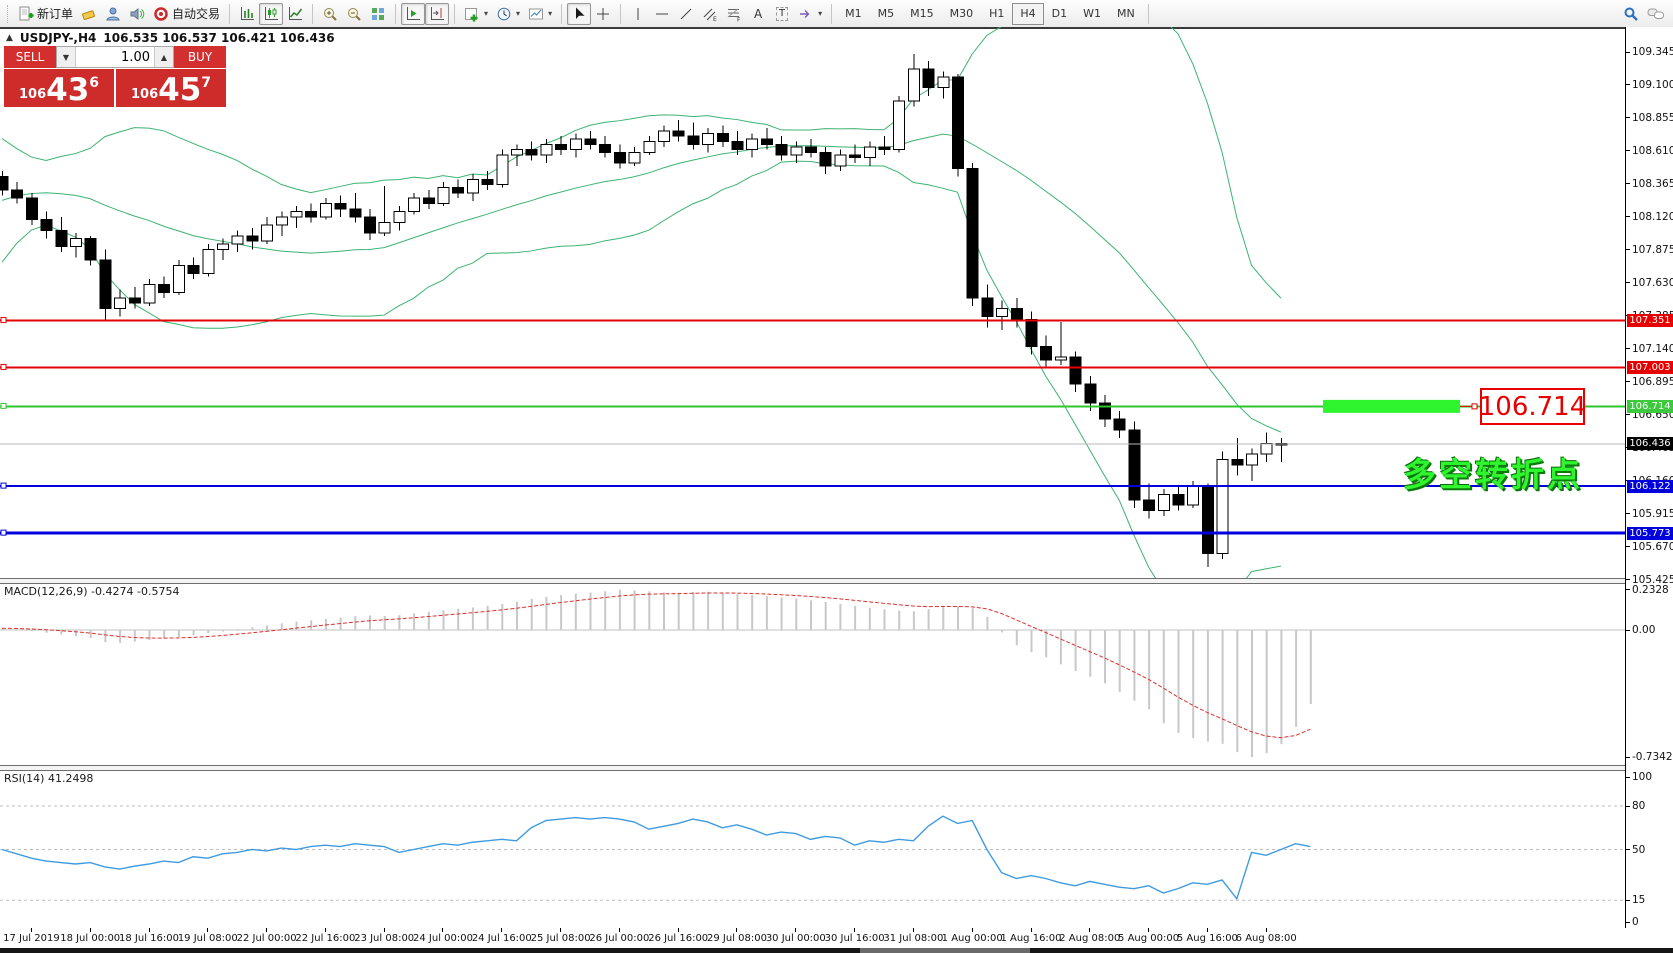  I want to click on trendline-tool-button, so click(686, 14).